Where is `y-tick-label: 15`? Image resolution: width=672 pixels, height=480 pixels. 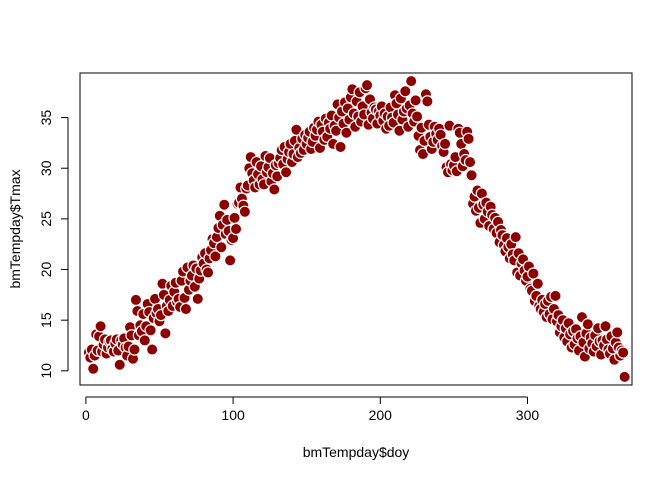 y-tick-label: 15 is located at coordinates (46, 320).